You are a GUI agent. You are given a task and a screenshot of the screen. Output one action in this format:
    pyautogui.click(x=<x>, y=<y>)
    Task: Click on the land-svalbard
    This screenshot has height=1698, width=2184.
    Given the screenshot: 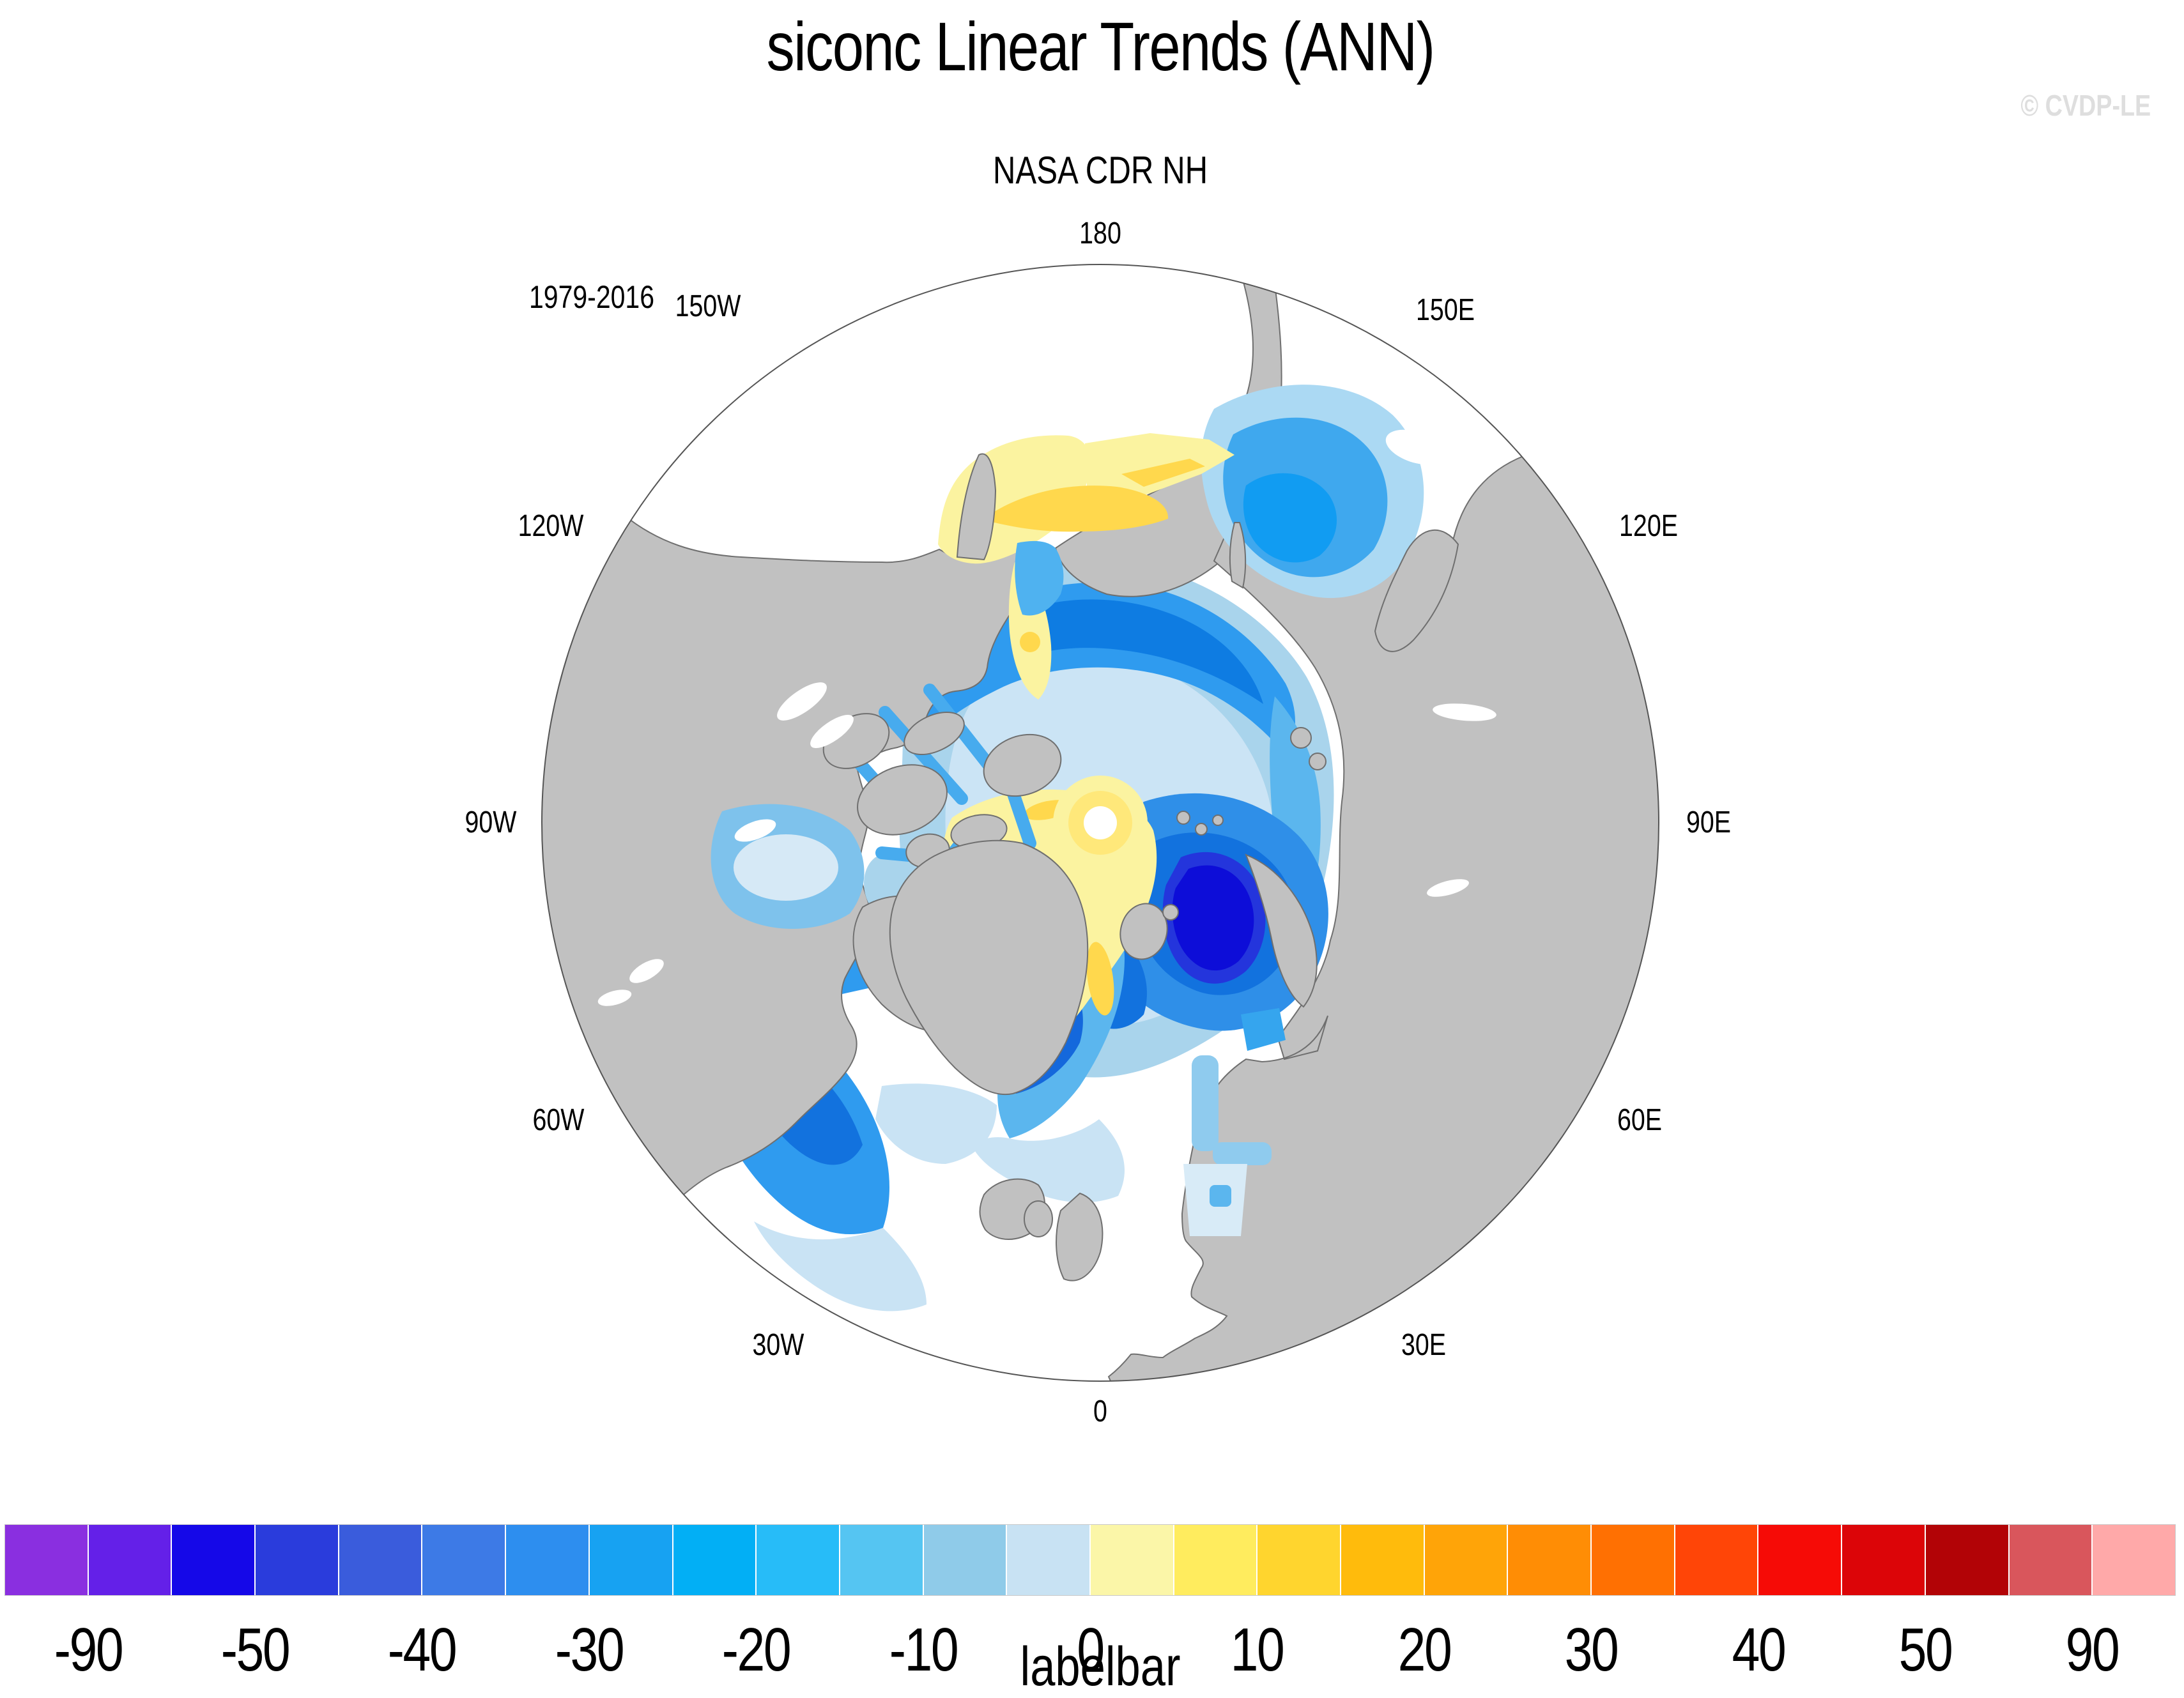 What is the action you would take?
    pyautogui.click(x=1143, y=932)
    